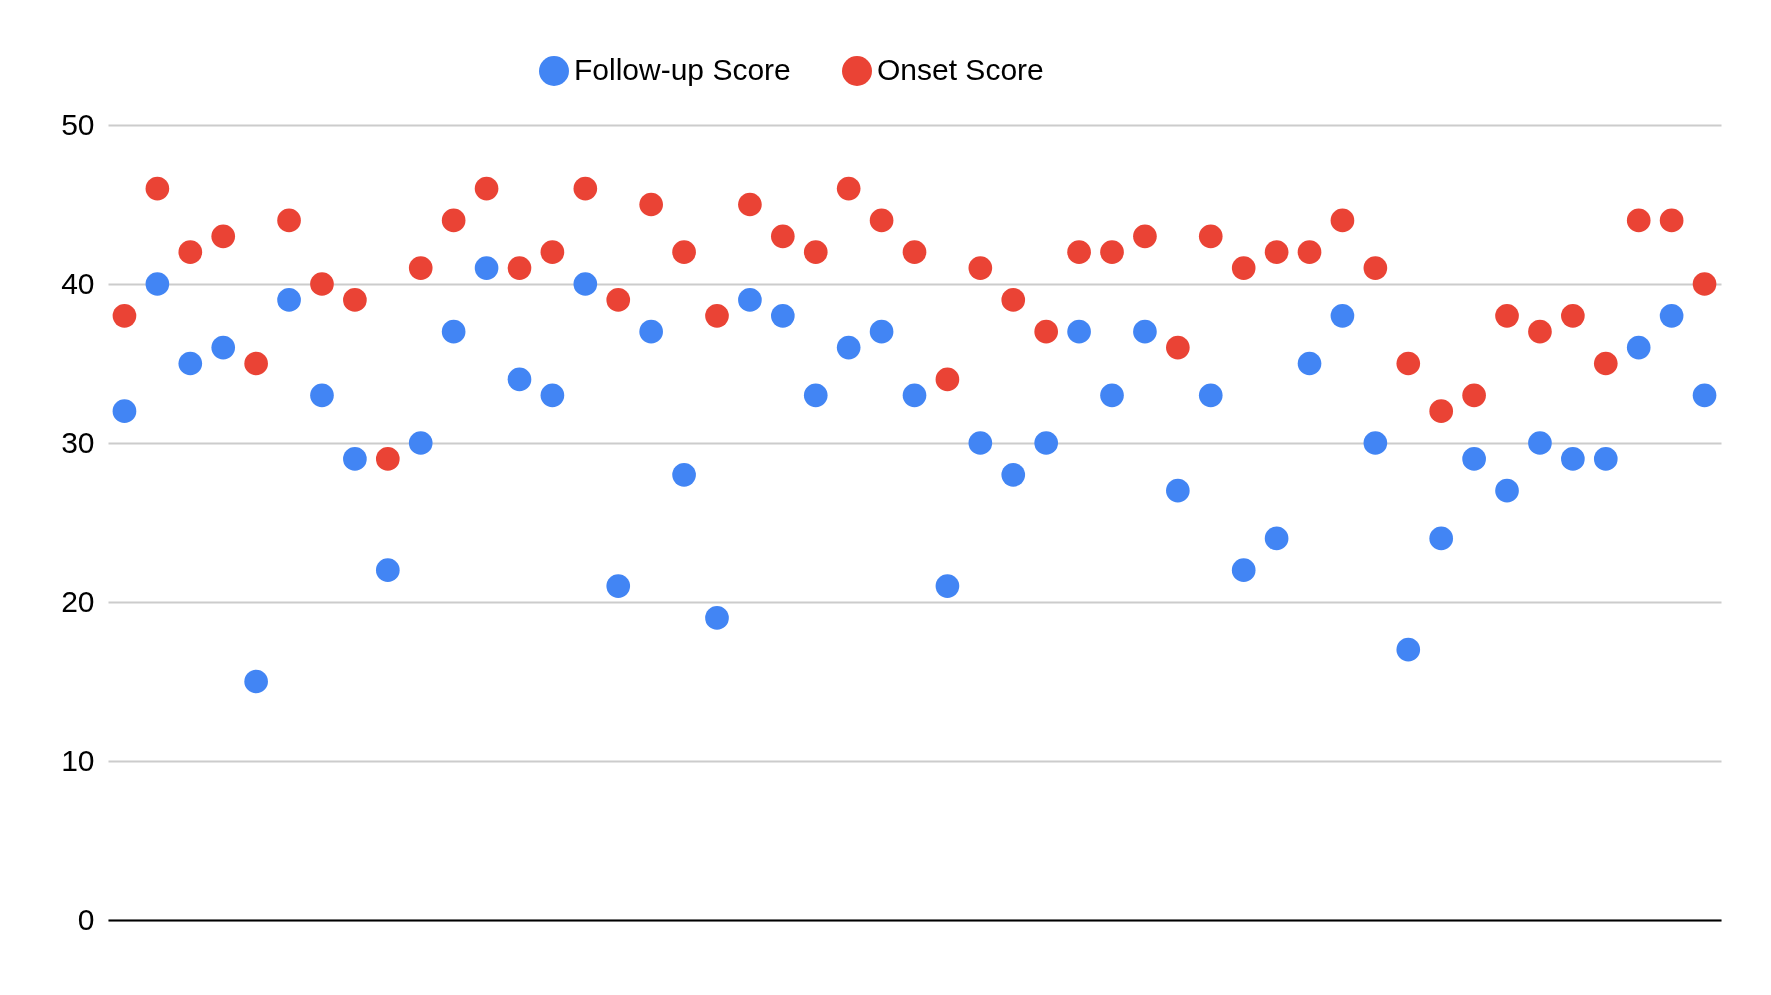  Describe the element at coordinates (78, 442) in the screenshot. I see `y-tick-label: 30` at that location.